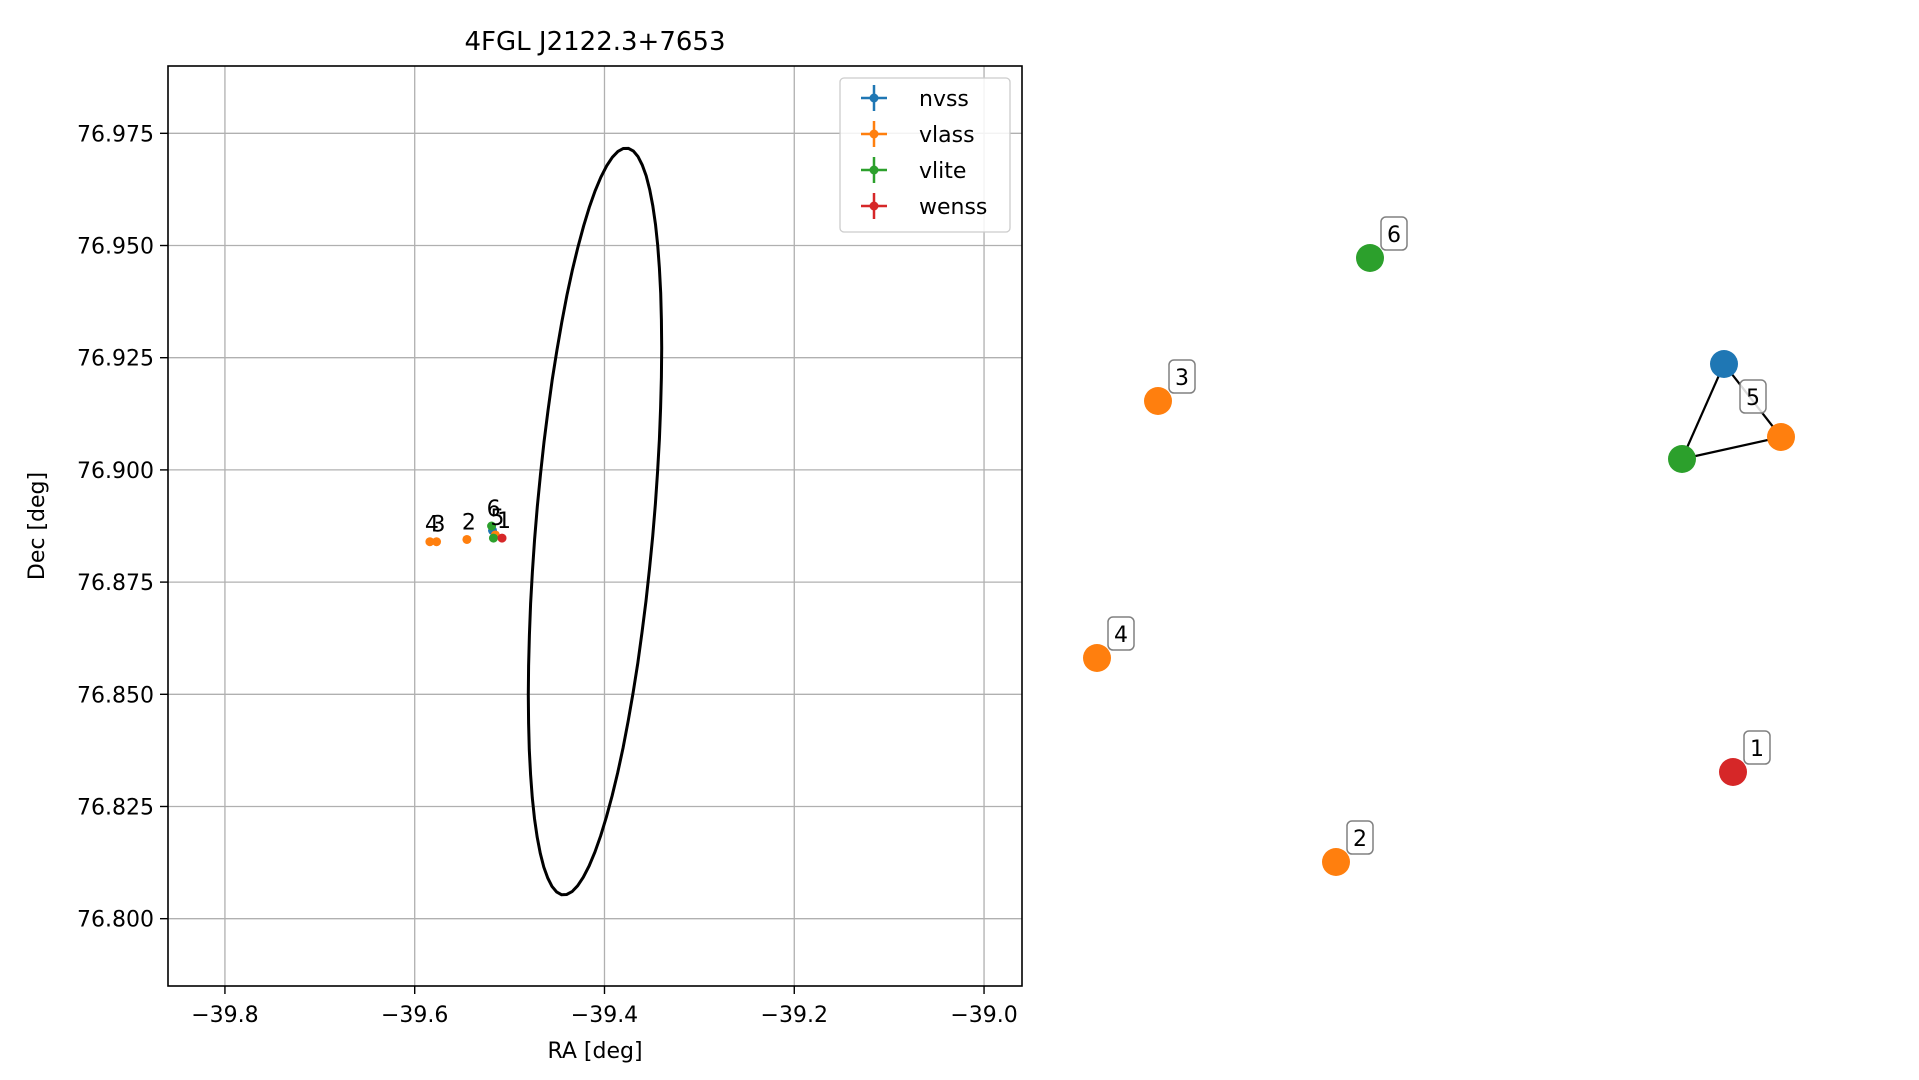 This screenshot has width=1919, height=1080. I want to click on label-text: 6, so click(1394, 235).